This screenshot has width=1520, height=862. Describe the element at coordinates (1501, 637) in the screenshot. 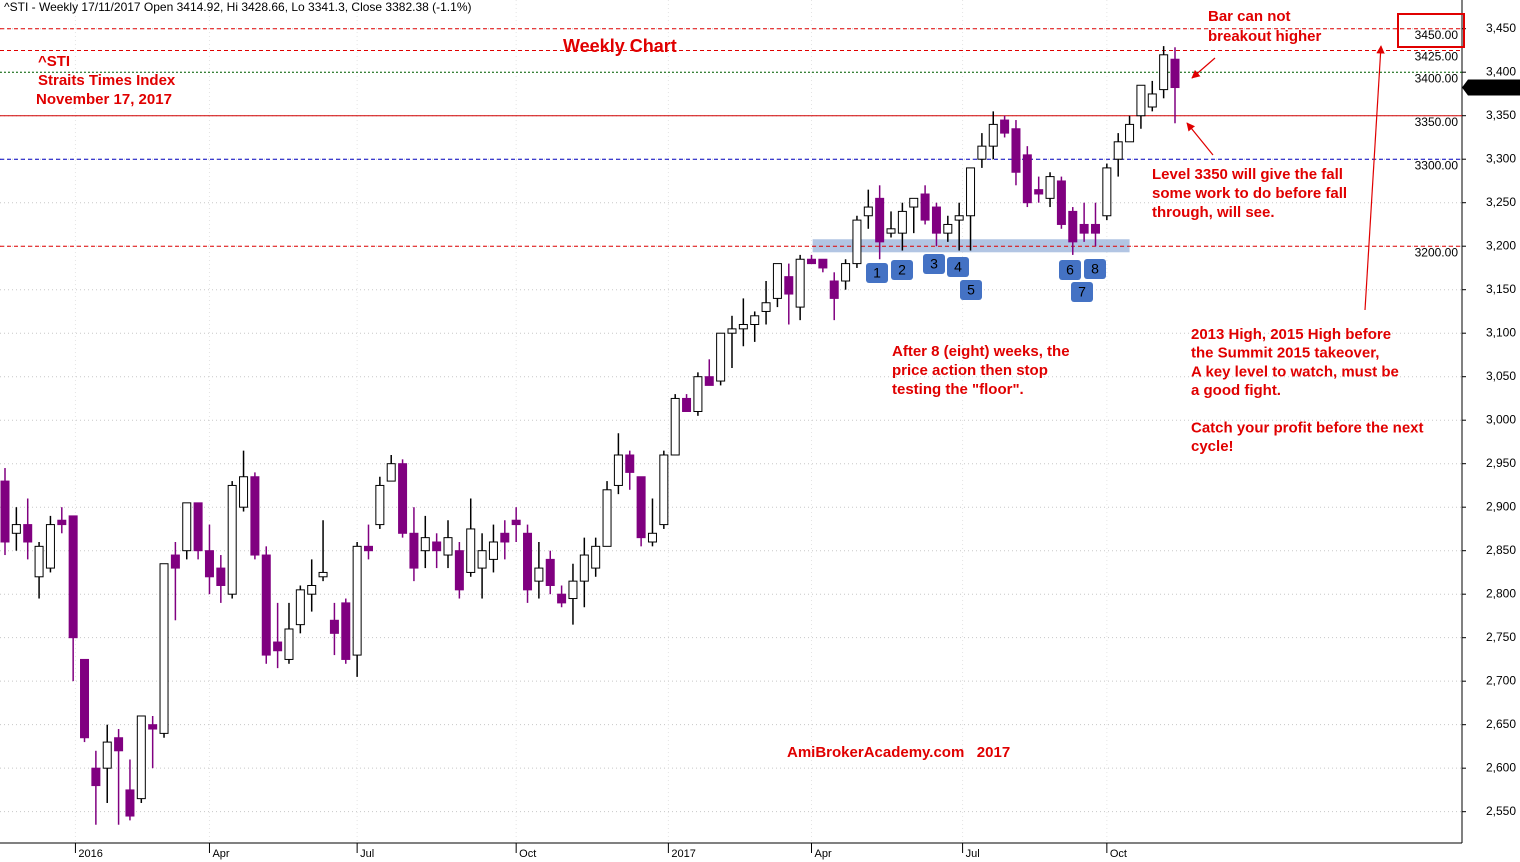

I see `y-tick-label: 2,750` at that location.